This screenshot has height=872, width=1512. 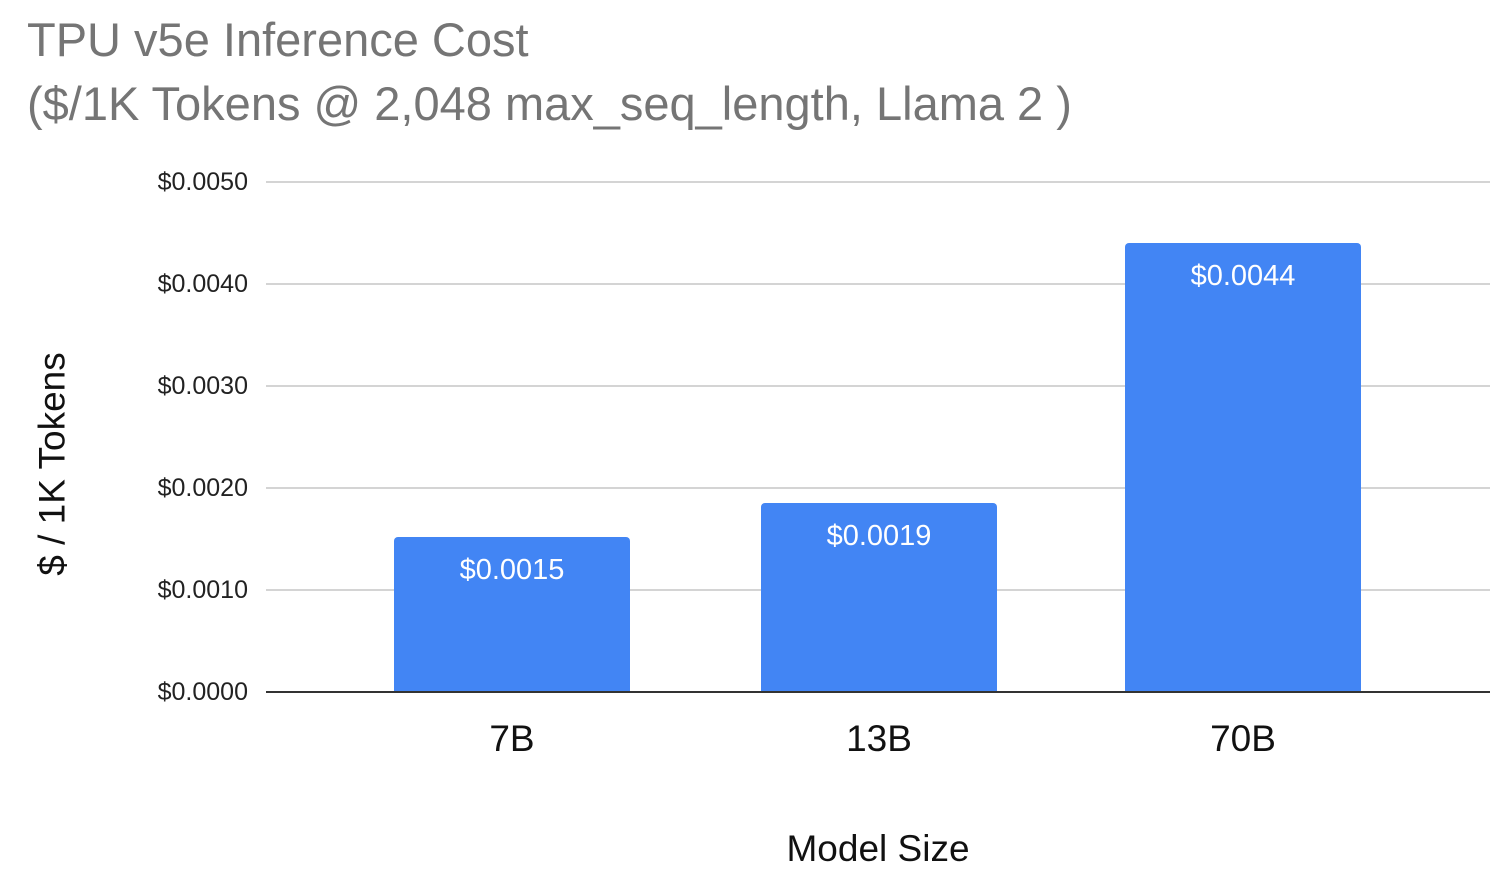 I want to click on y-axis-label: $ / 1K Tokens, so click(x=52, y=464).